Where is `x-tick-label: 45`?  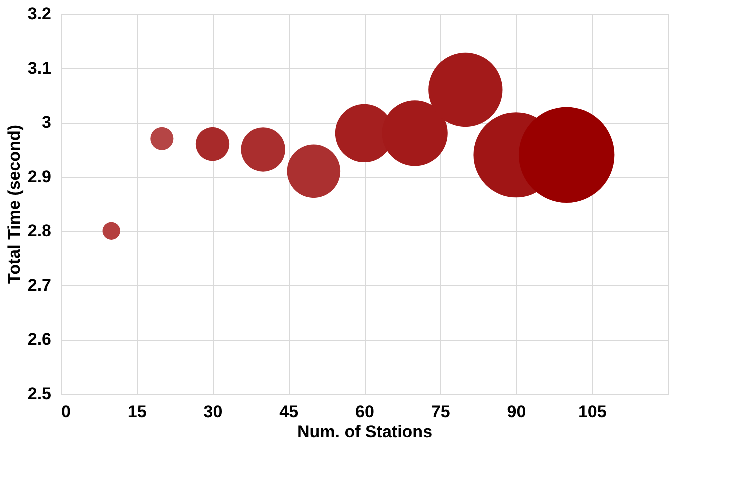
x-tick-label: 45 is located at coordinates (289, 412).